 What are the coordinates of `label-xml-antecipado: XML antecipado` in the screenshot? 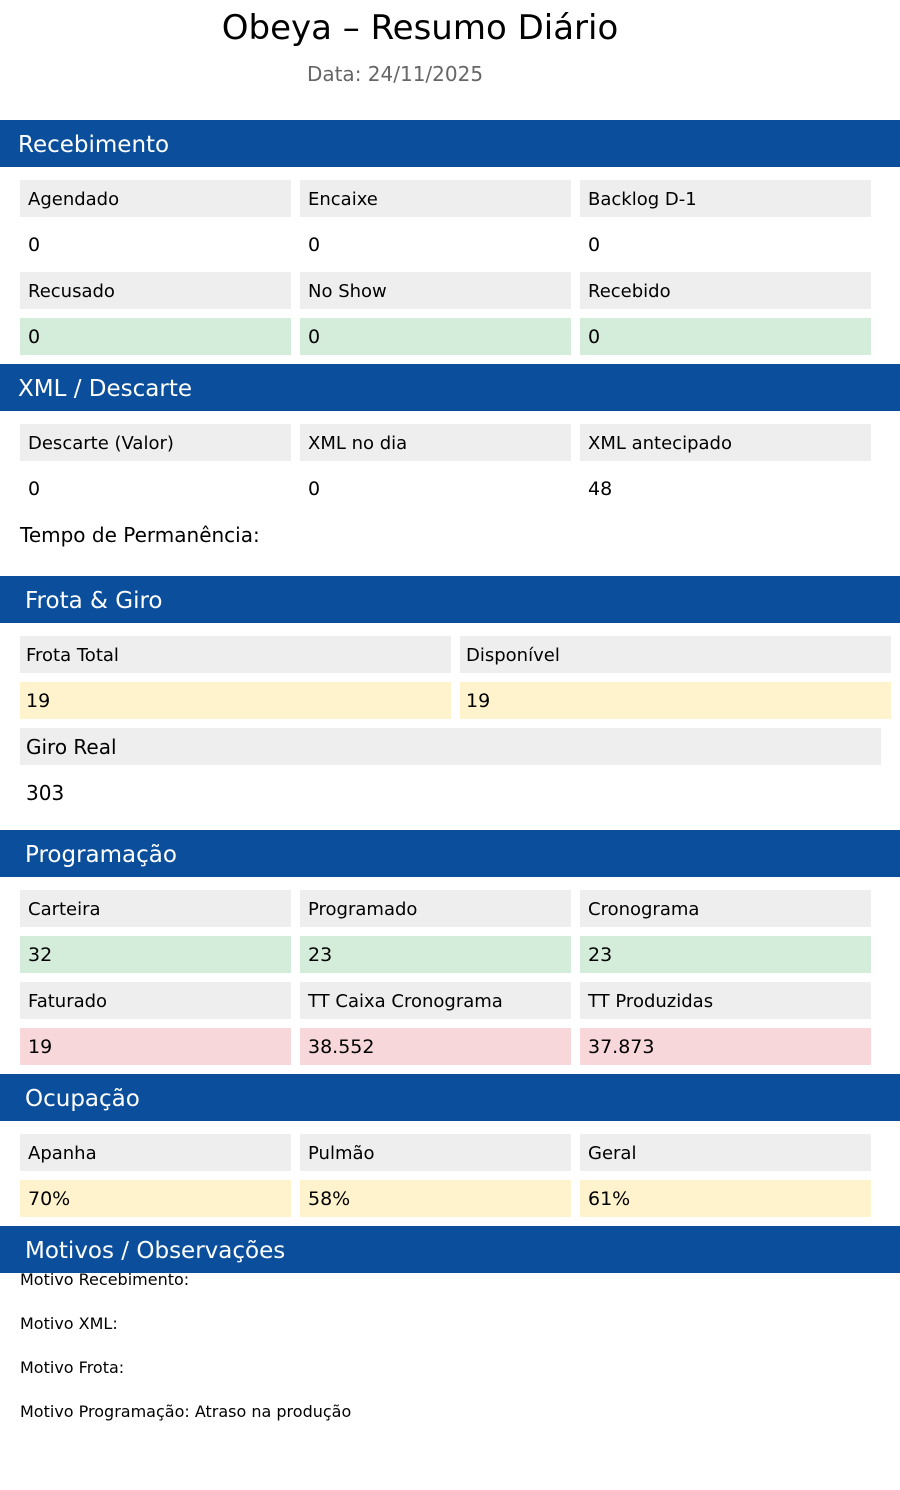 It's located at (725, 442).